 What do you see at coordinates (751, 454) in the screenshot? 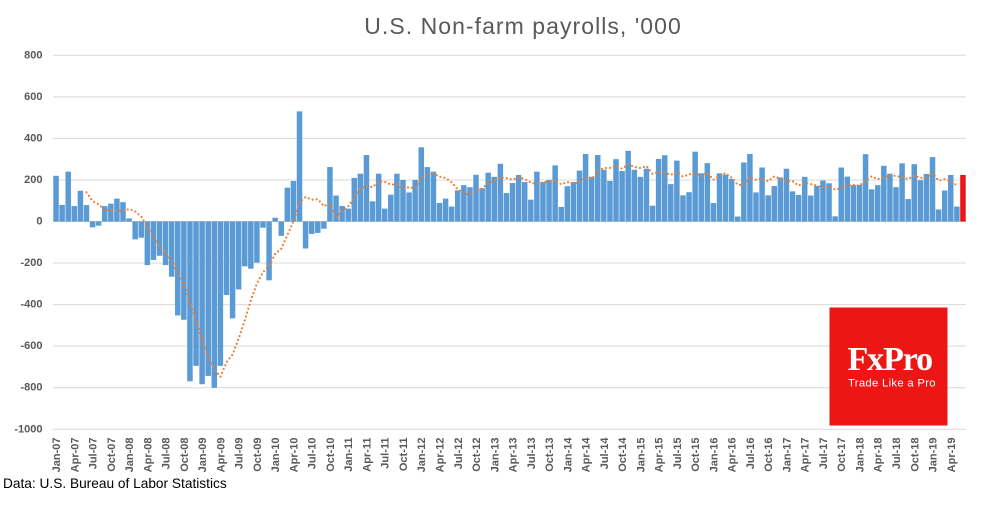
I see `svg-text: Jul-16` at bounding box center [751, 454].